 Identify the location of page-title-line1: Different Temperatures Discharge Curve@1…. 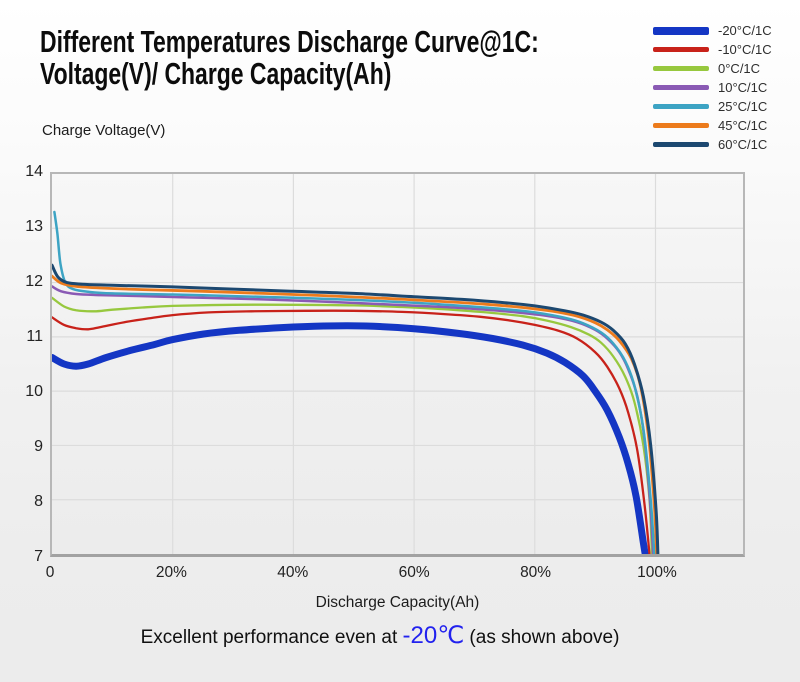
(289, 41).